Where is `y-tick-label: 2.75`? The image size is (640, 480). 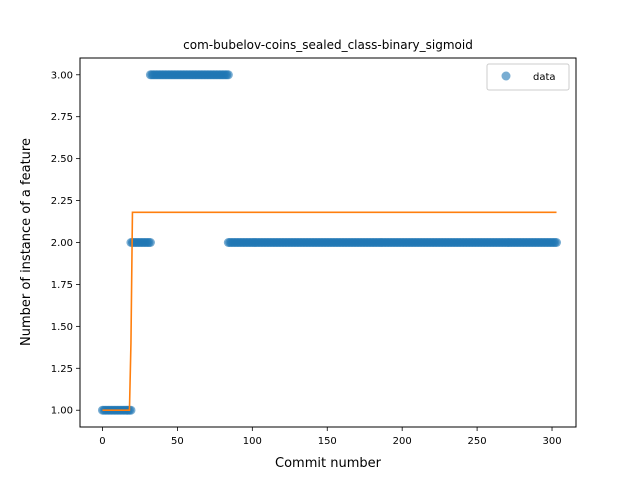
y-tick-label: 2.75 is located at coordinates (62, 117).